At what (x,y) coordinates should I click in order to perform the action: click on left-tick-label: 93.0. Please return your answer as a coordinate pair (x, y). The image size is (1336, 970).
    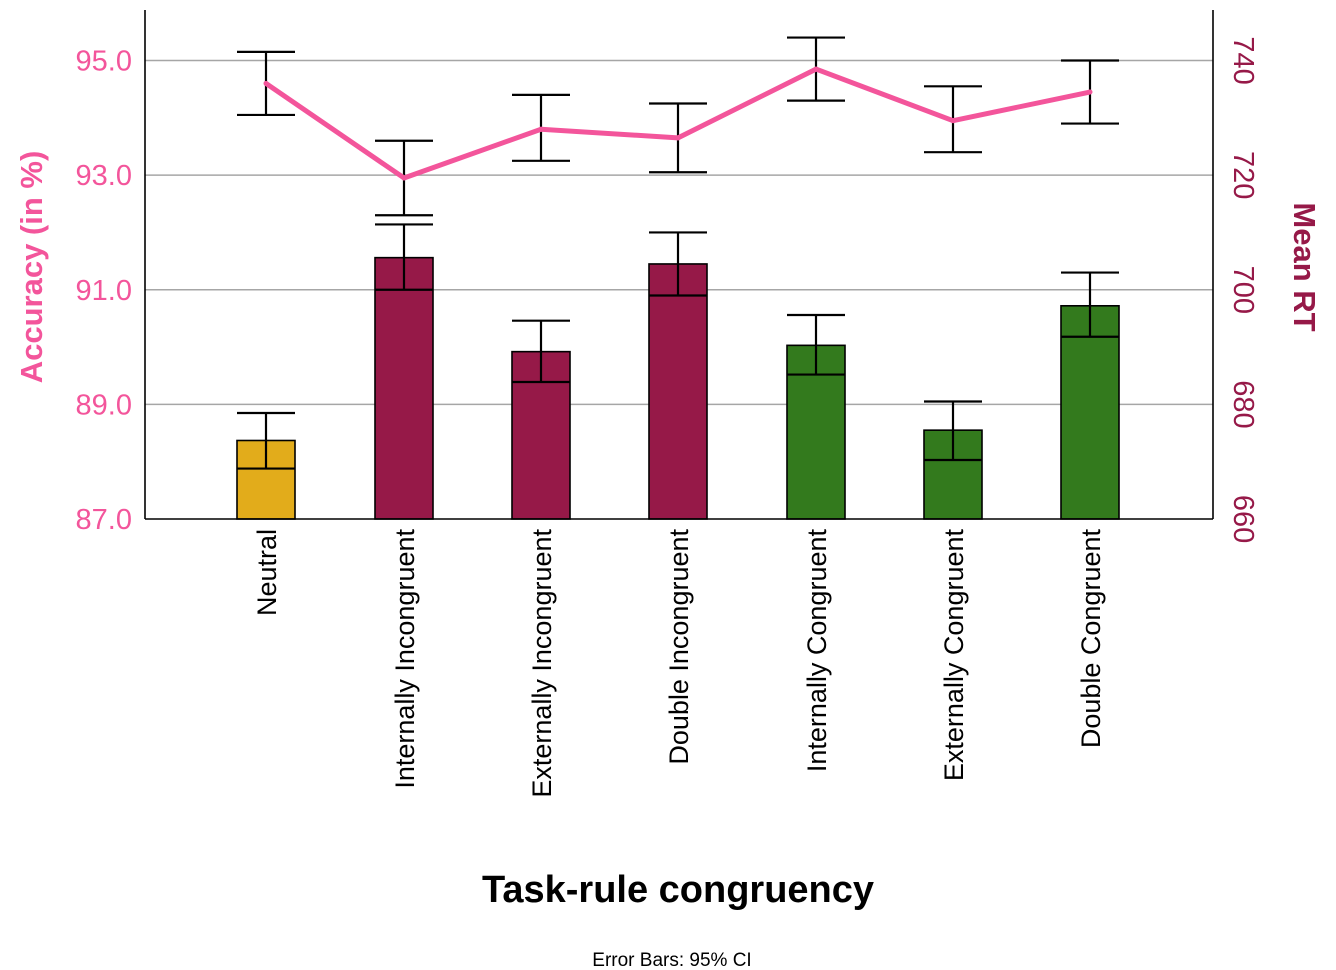
    Looking at the image, I should click on (104, 176).